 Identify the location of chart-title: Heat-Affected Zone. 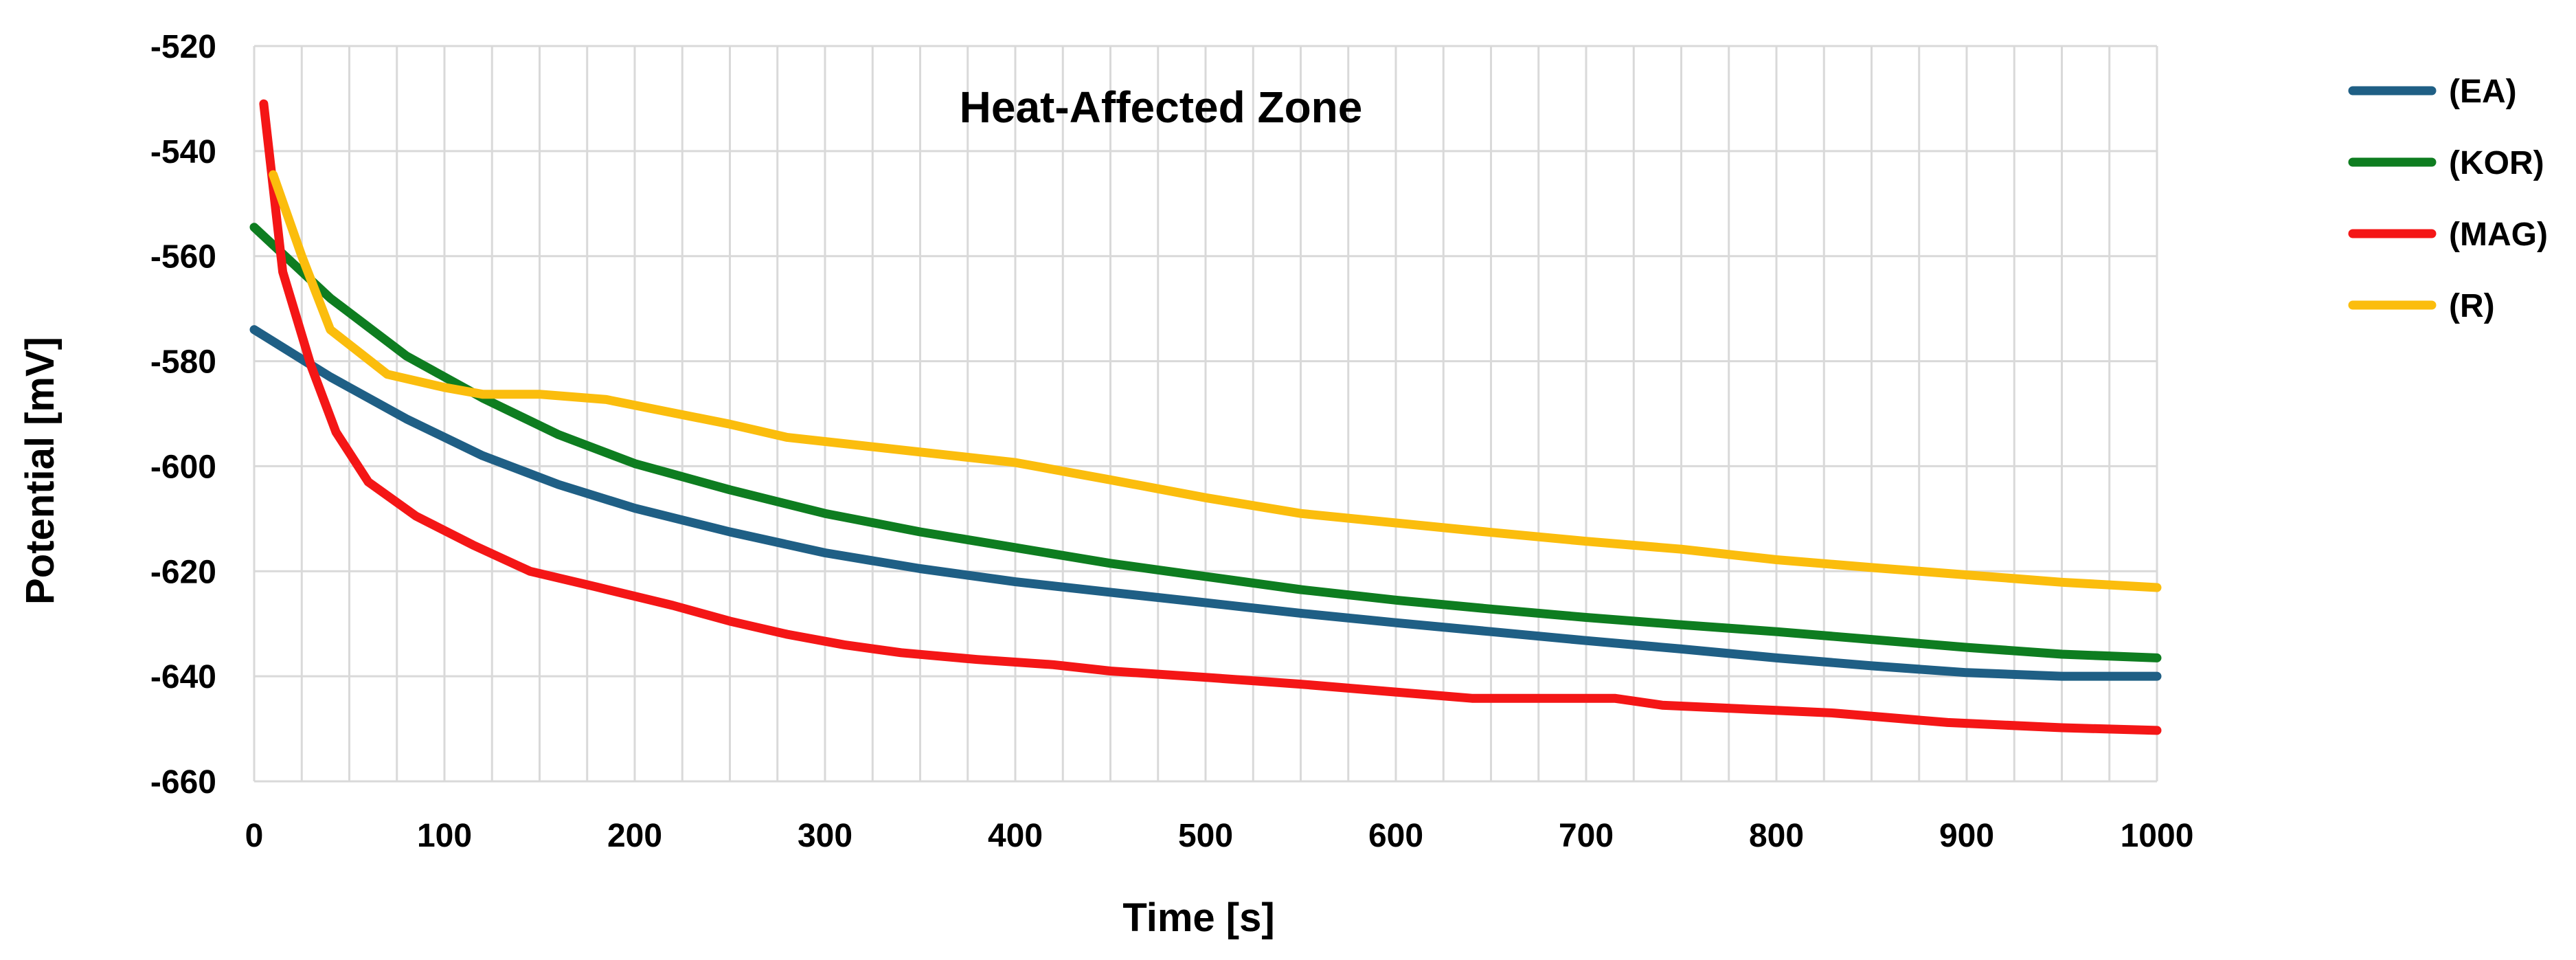
(1161, 107).